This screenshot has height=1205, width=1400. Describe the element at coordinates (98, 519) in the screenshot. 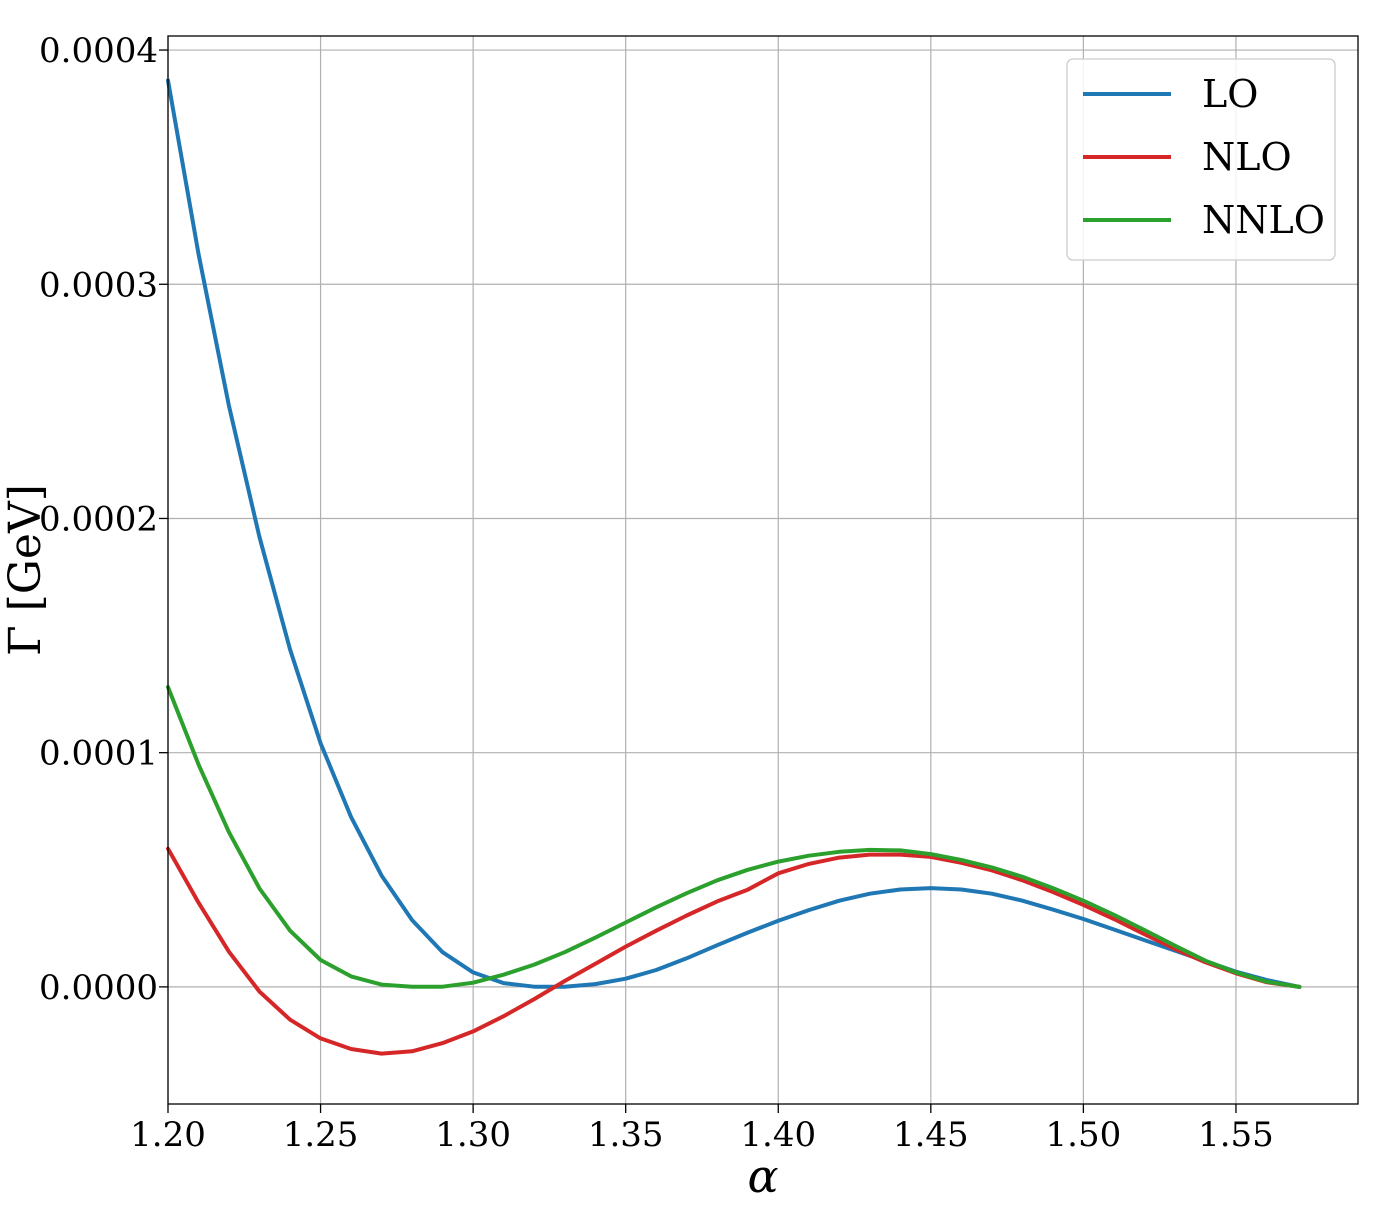

I see `y-tick-label: 0.0002` at that location.